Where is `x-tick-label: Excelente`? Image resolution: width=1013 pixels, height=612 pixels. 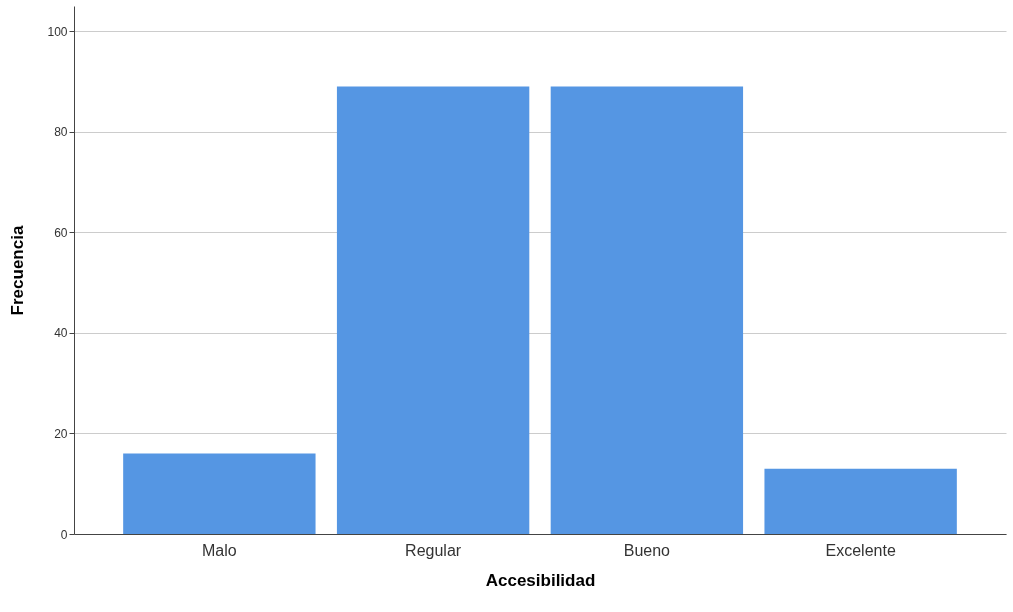
x-tick-label: Excelente is located at coordinates (860, 550).